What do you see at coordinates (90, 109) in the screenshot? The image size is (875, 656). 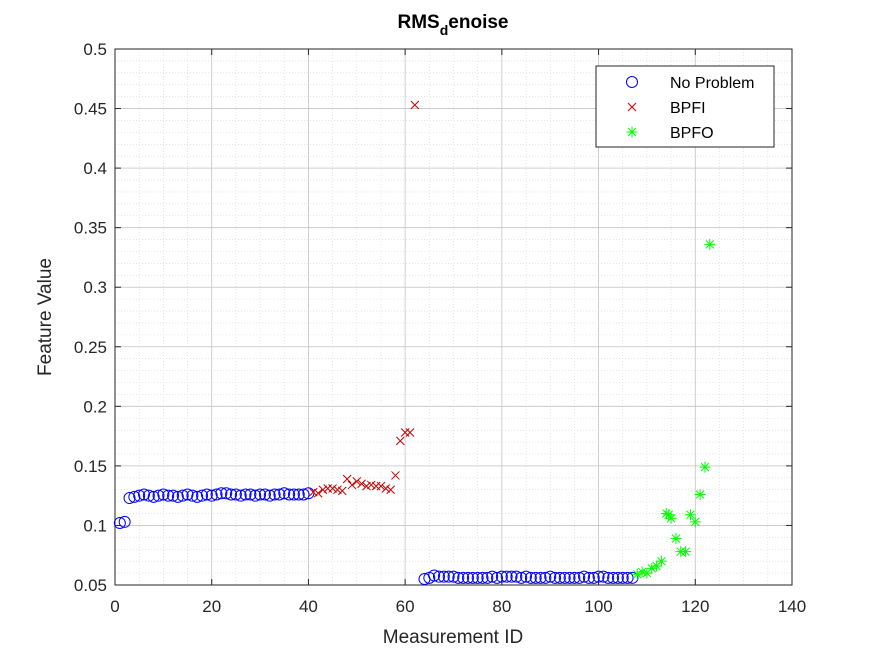 I see `y-tick-label: 0.45` at bounding box center [90, 109].